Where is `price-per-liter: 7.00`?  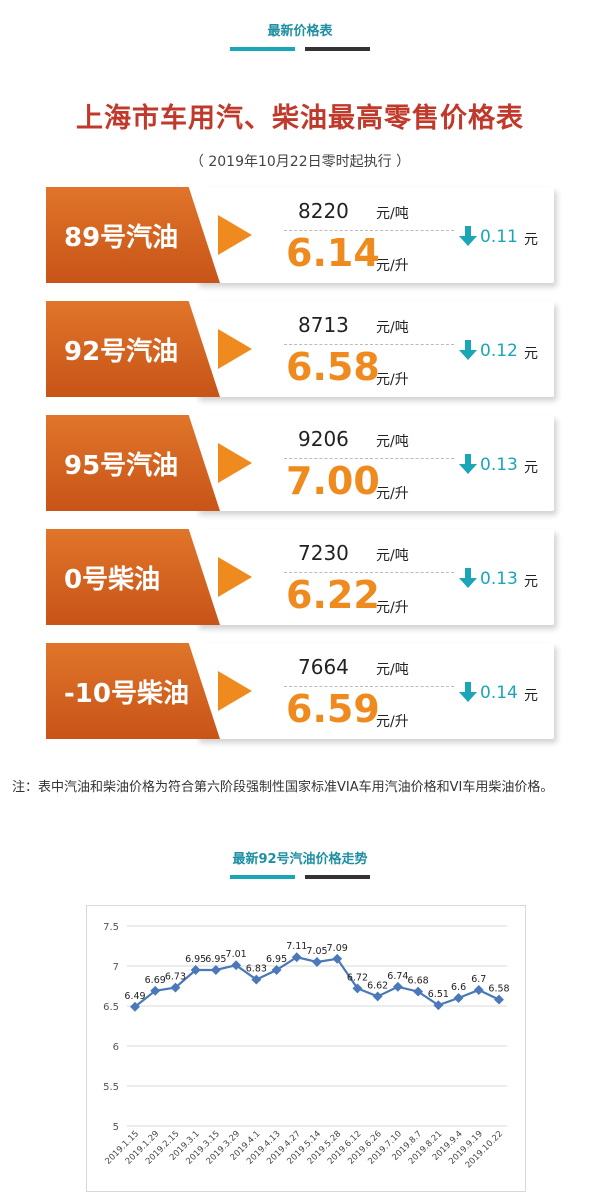
price-per-liter: 7.00 is located at coordinates (333, 481).